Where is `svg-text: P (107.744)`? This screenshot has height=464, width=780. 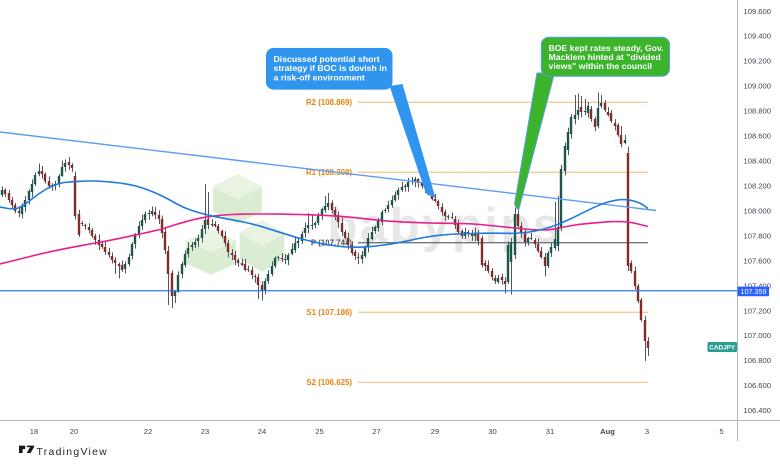
svg-text: P (107.744) is located at coordinates (331, 242).